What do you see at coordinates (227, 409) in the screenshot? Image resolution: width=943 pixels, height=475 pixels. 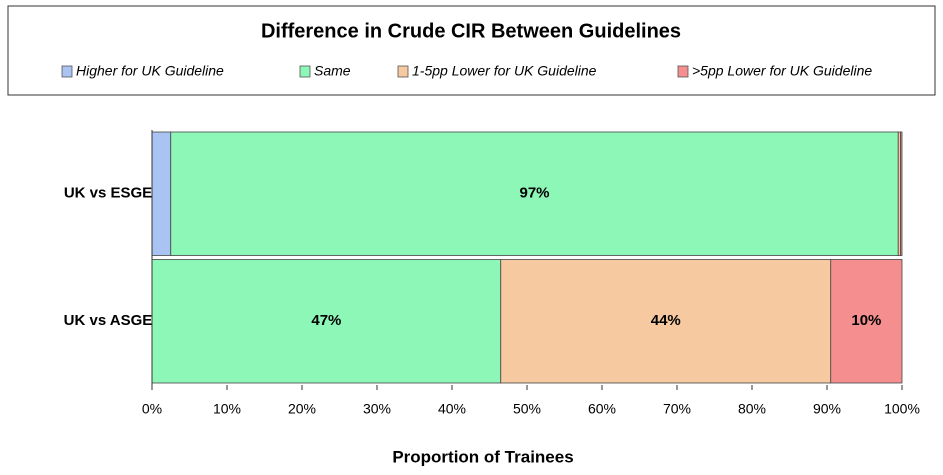 I see `x-tick-label: 10%` at bounding box center [227, 409].